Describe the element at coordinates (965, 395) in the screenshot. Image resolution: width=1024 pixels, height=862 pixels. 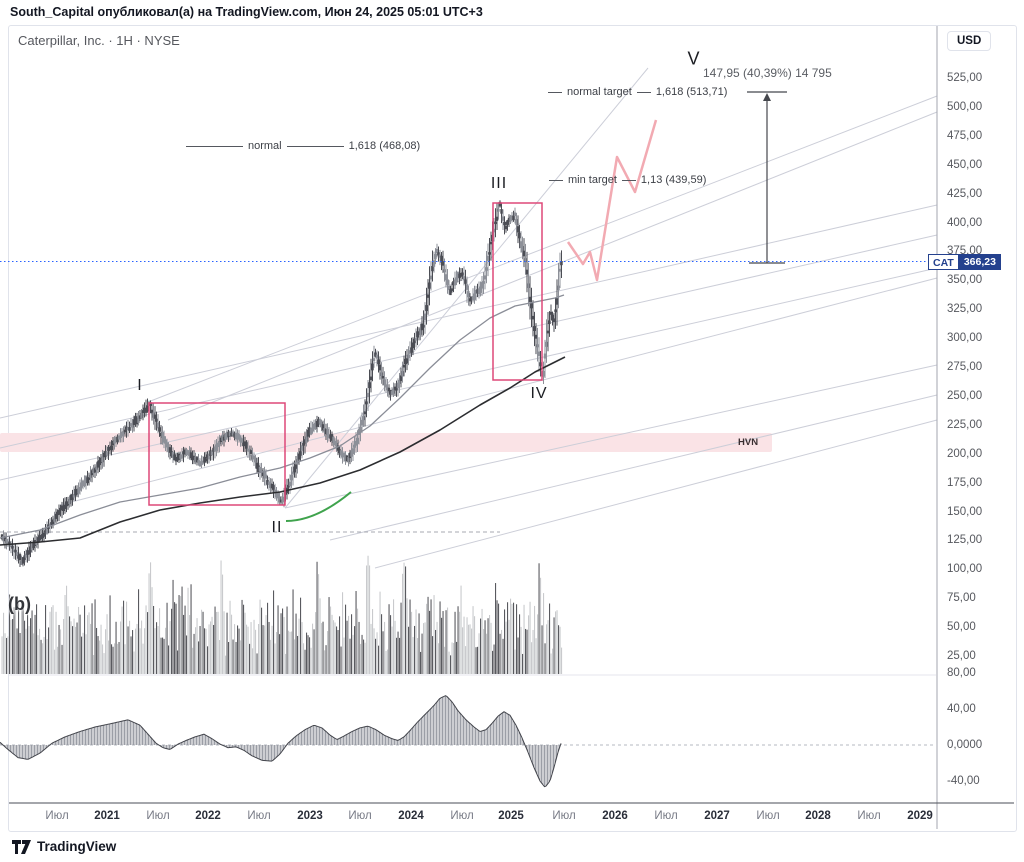
I see `price-axis-label: 250,00` at that location.